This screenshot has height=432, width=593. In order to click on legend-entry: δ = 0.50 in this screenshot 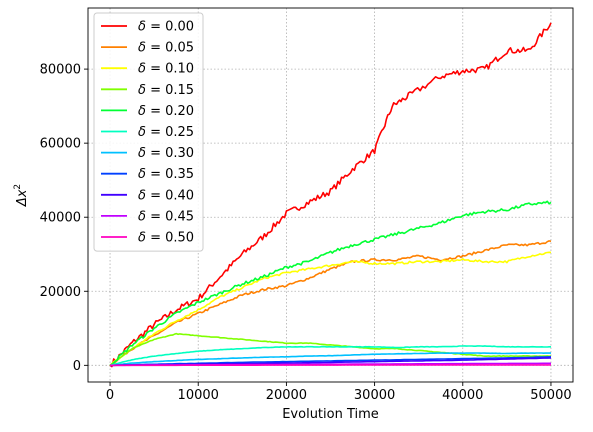, I will do `click(166, 238)`.